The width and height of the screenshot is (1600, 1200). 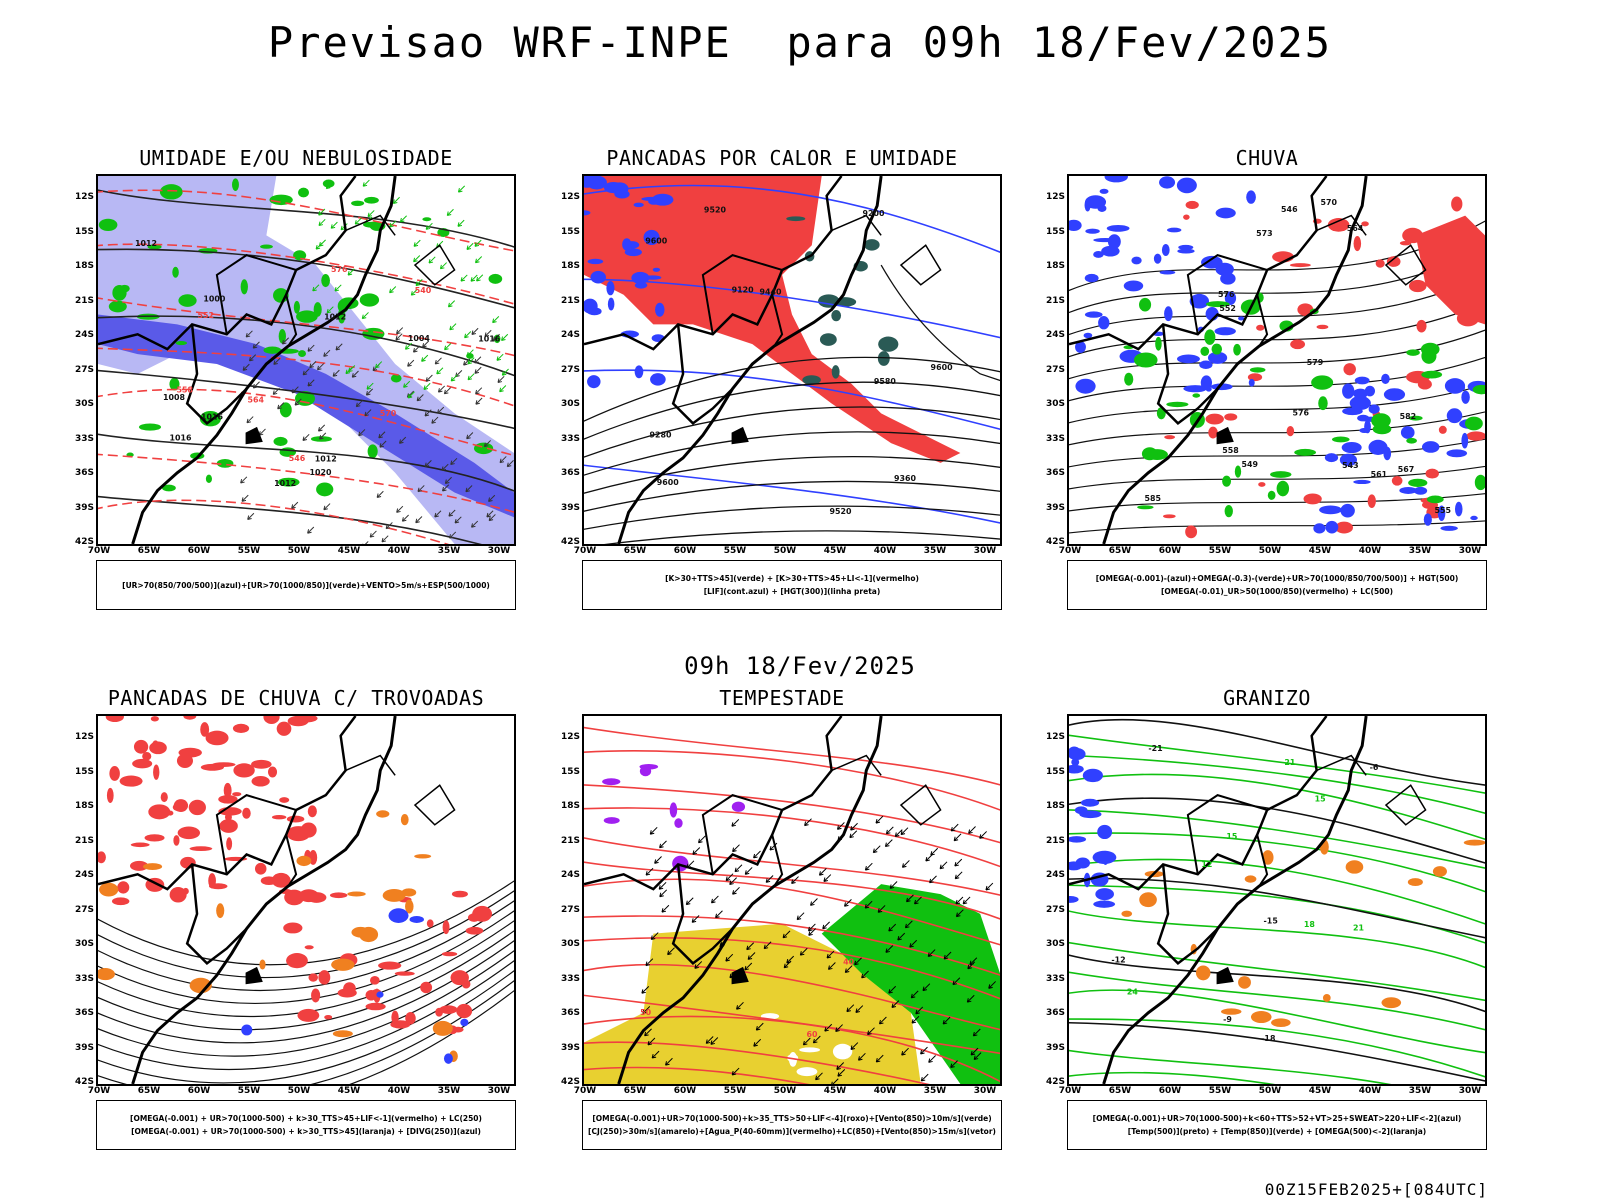 I want to click on wind-vectors, so click(x=377, y=435).